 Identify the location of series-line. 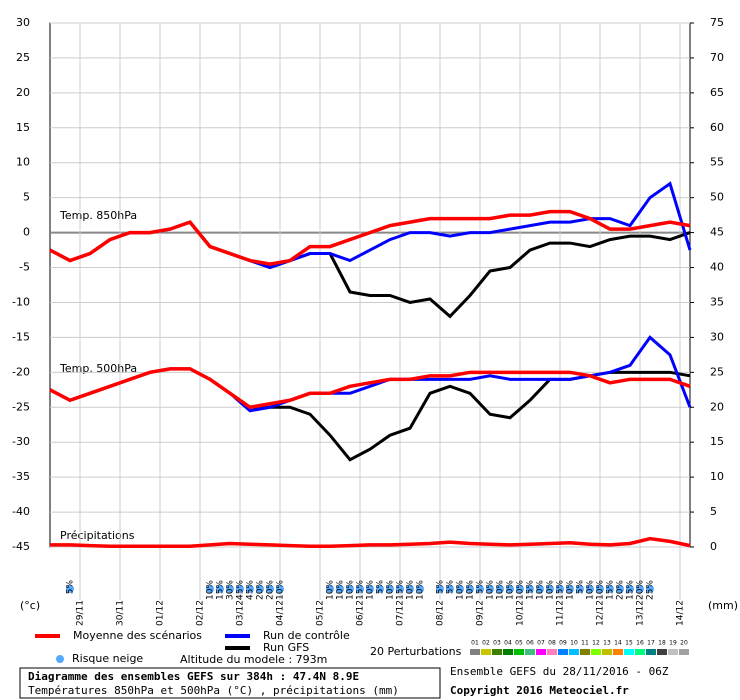
(370, 542).